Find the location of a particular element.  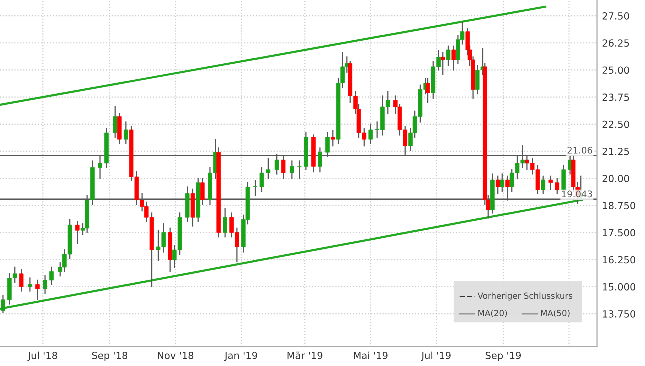

y-tick-label: 25.00 is located at coordinates (616, 70).